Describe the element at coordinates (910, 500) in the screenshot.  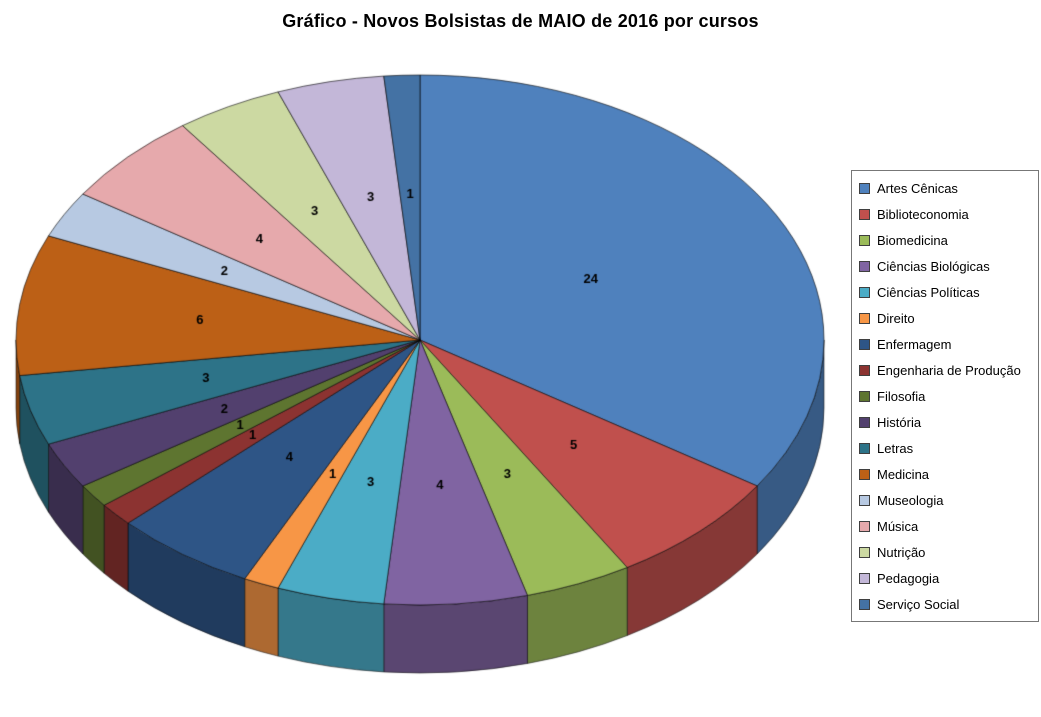
I see `legend-label: Museologia` at that location.